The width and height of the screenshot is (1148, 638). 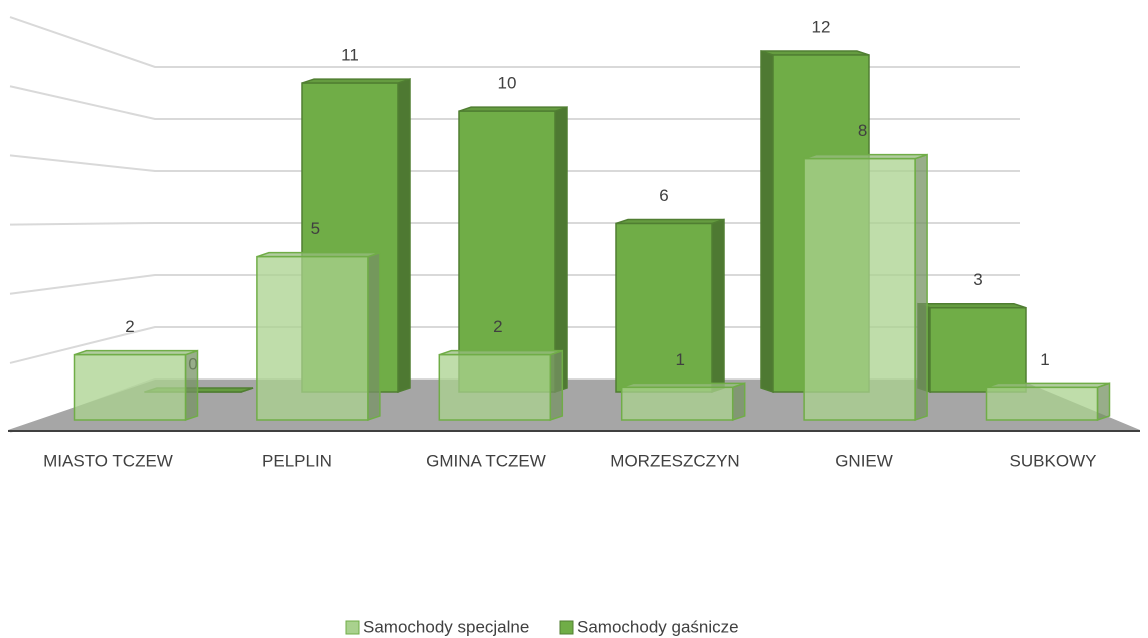 I want to click on data-label: 3, so click(x=977, y=279).